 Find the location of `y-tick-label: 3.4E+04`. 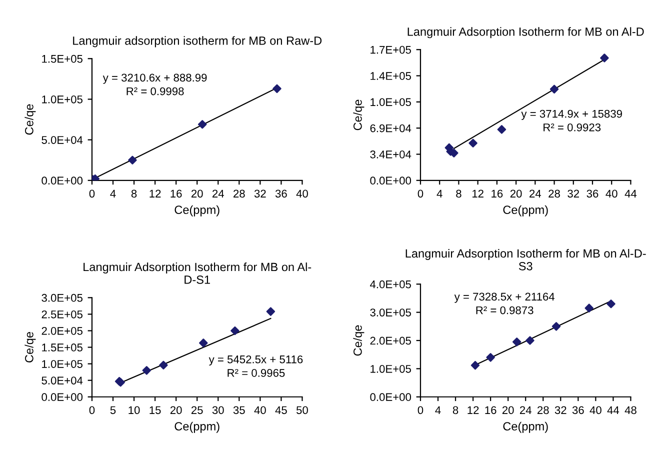

y-tick-label: 3.4E+04 is located at coordinates (391, 154).